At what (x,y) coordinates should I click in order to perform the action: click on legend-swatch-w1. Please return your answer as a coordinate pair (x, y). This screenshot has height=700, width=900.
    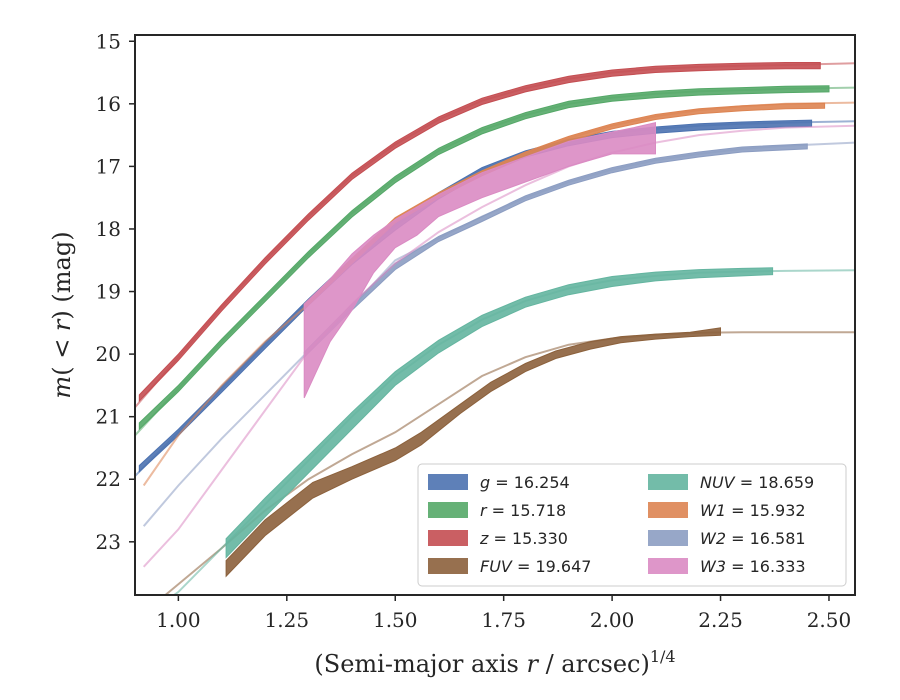
    Looking at the image, I should click on (668, 510).